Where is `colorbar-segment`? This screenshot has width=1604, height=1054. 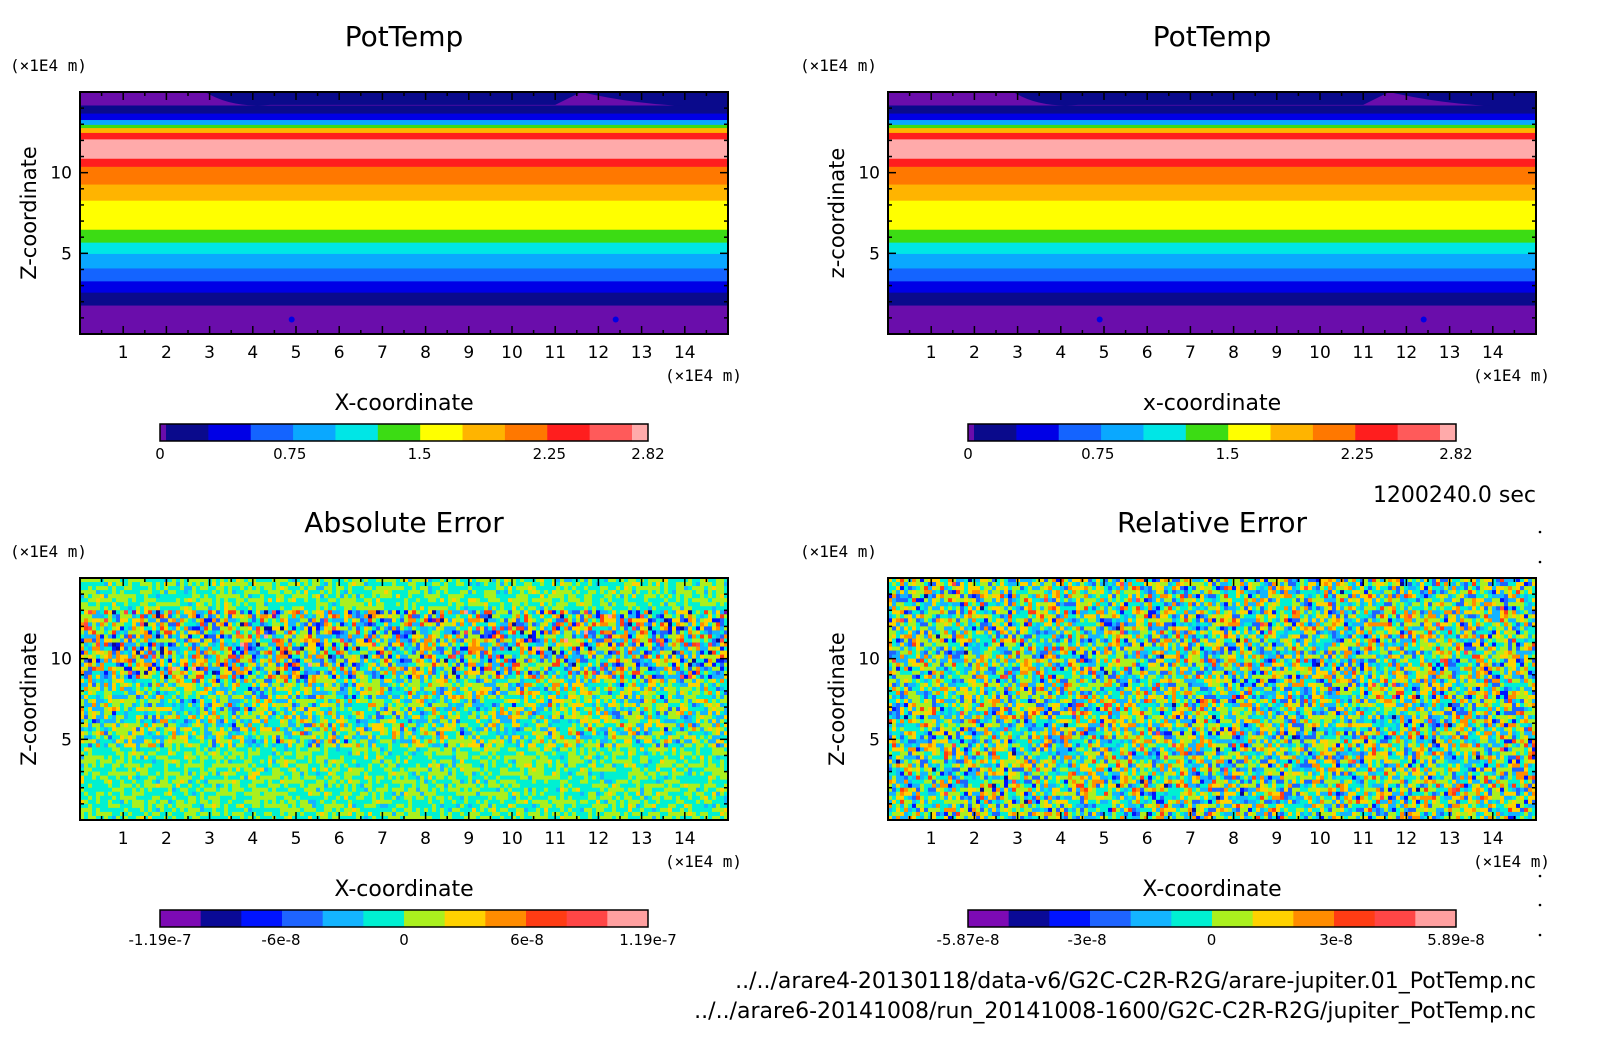 colorbar-segment is located at coordinates (187, 432).